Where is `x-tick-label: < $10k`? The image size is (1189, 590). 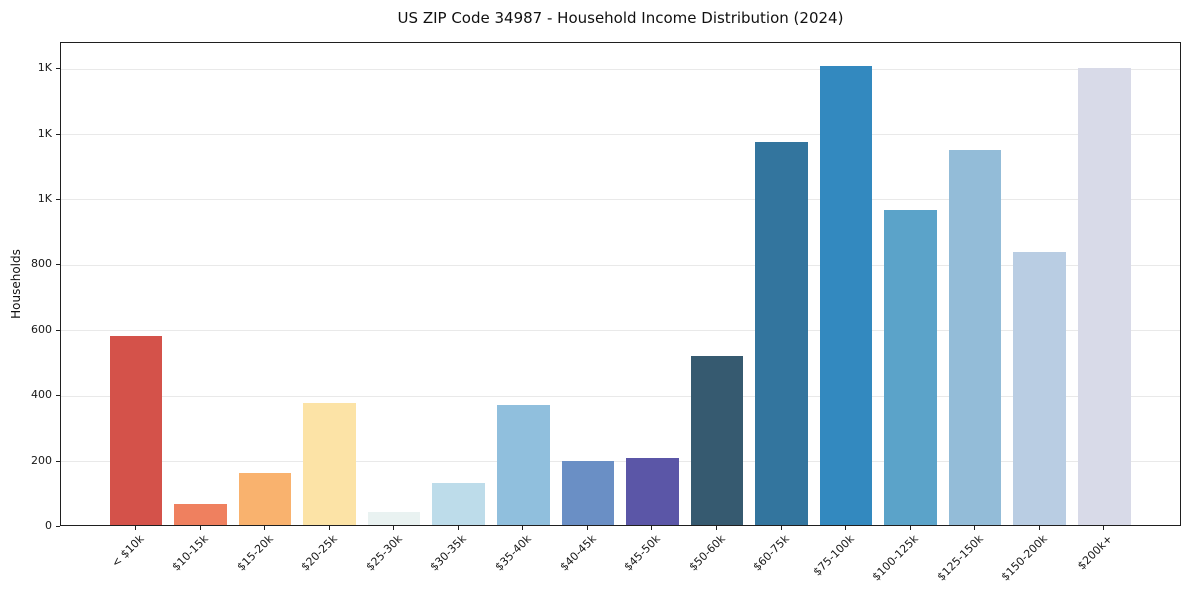
x-tick-label: < $10k is located at coordinates (127, 551).